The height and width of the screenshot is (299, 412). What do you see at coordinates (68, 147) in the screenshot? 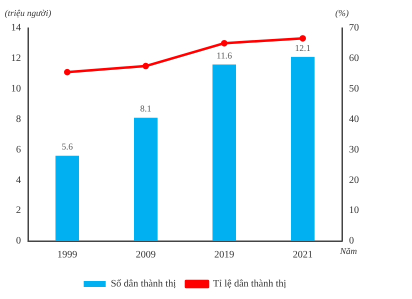
I see `data-label: 5.6` at bounding box center [68, 147].